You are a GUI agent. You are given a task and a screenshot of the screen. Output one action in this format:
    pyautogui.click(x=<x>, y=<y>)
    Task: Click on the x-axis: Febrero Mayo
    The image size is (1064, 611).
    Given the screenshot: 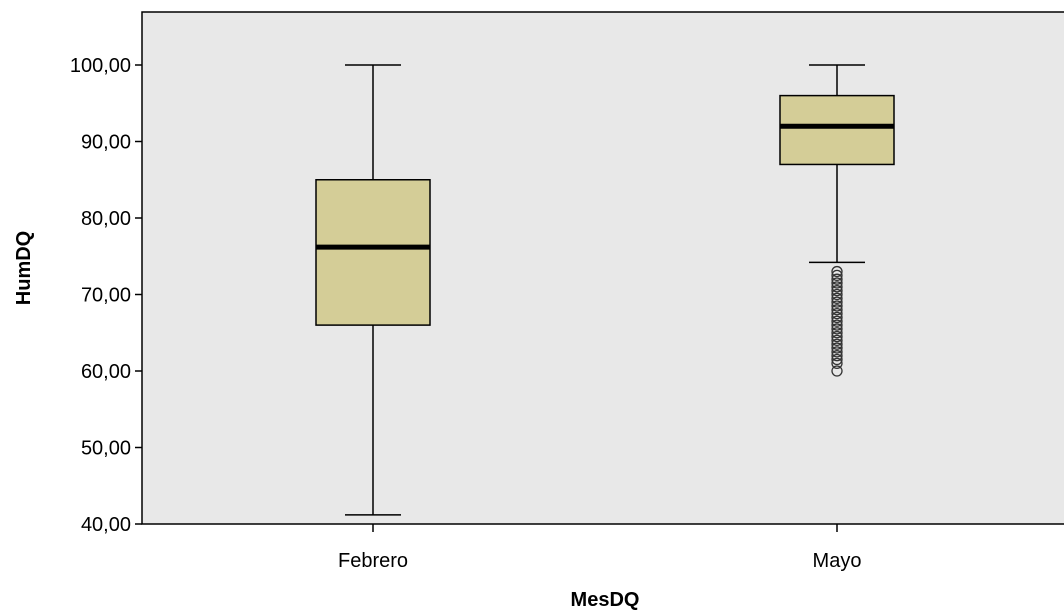 What is the action you would take?
    pyautogui.click(x=599, y=548)
    